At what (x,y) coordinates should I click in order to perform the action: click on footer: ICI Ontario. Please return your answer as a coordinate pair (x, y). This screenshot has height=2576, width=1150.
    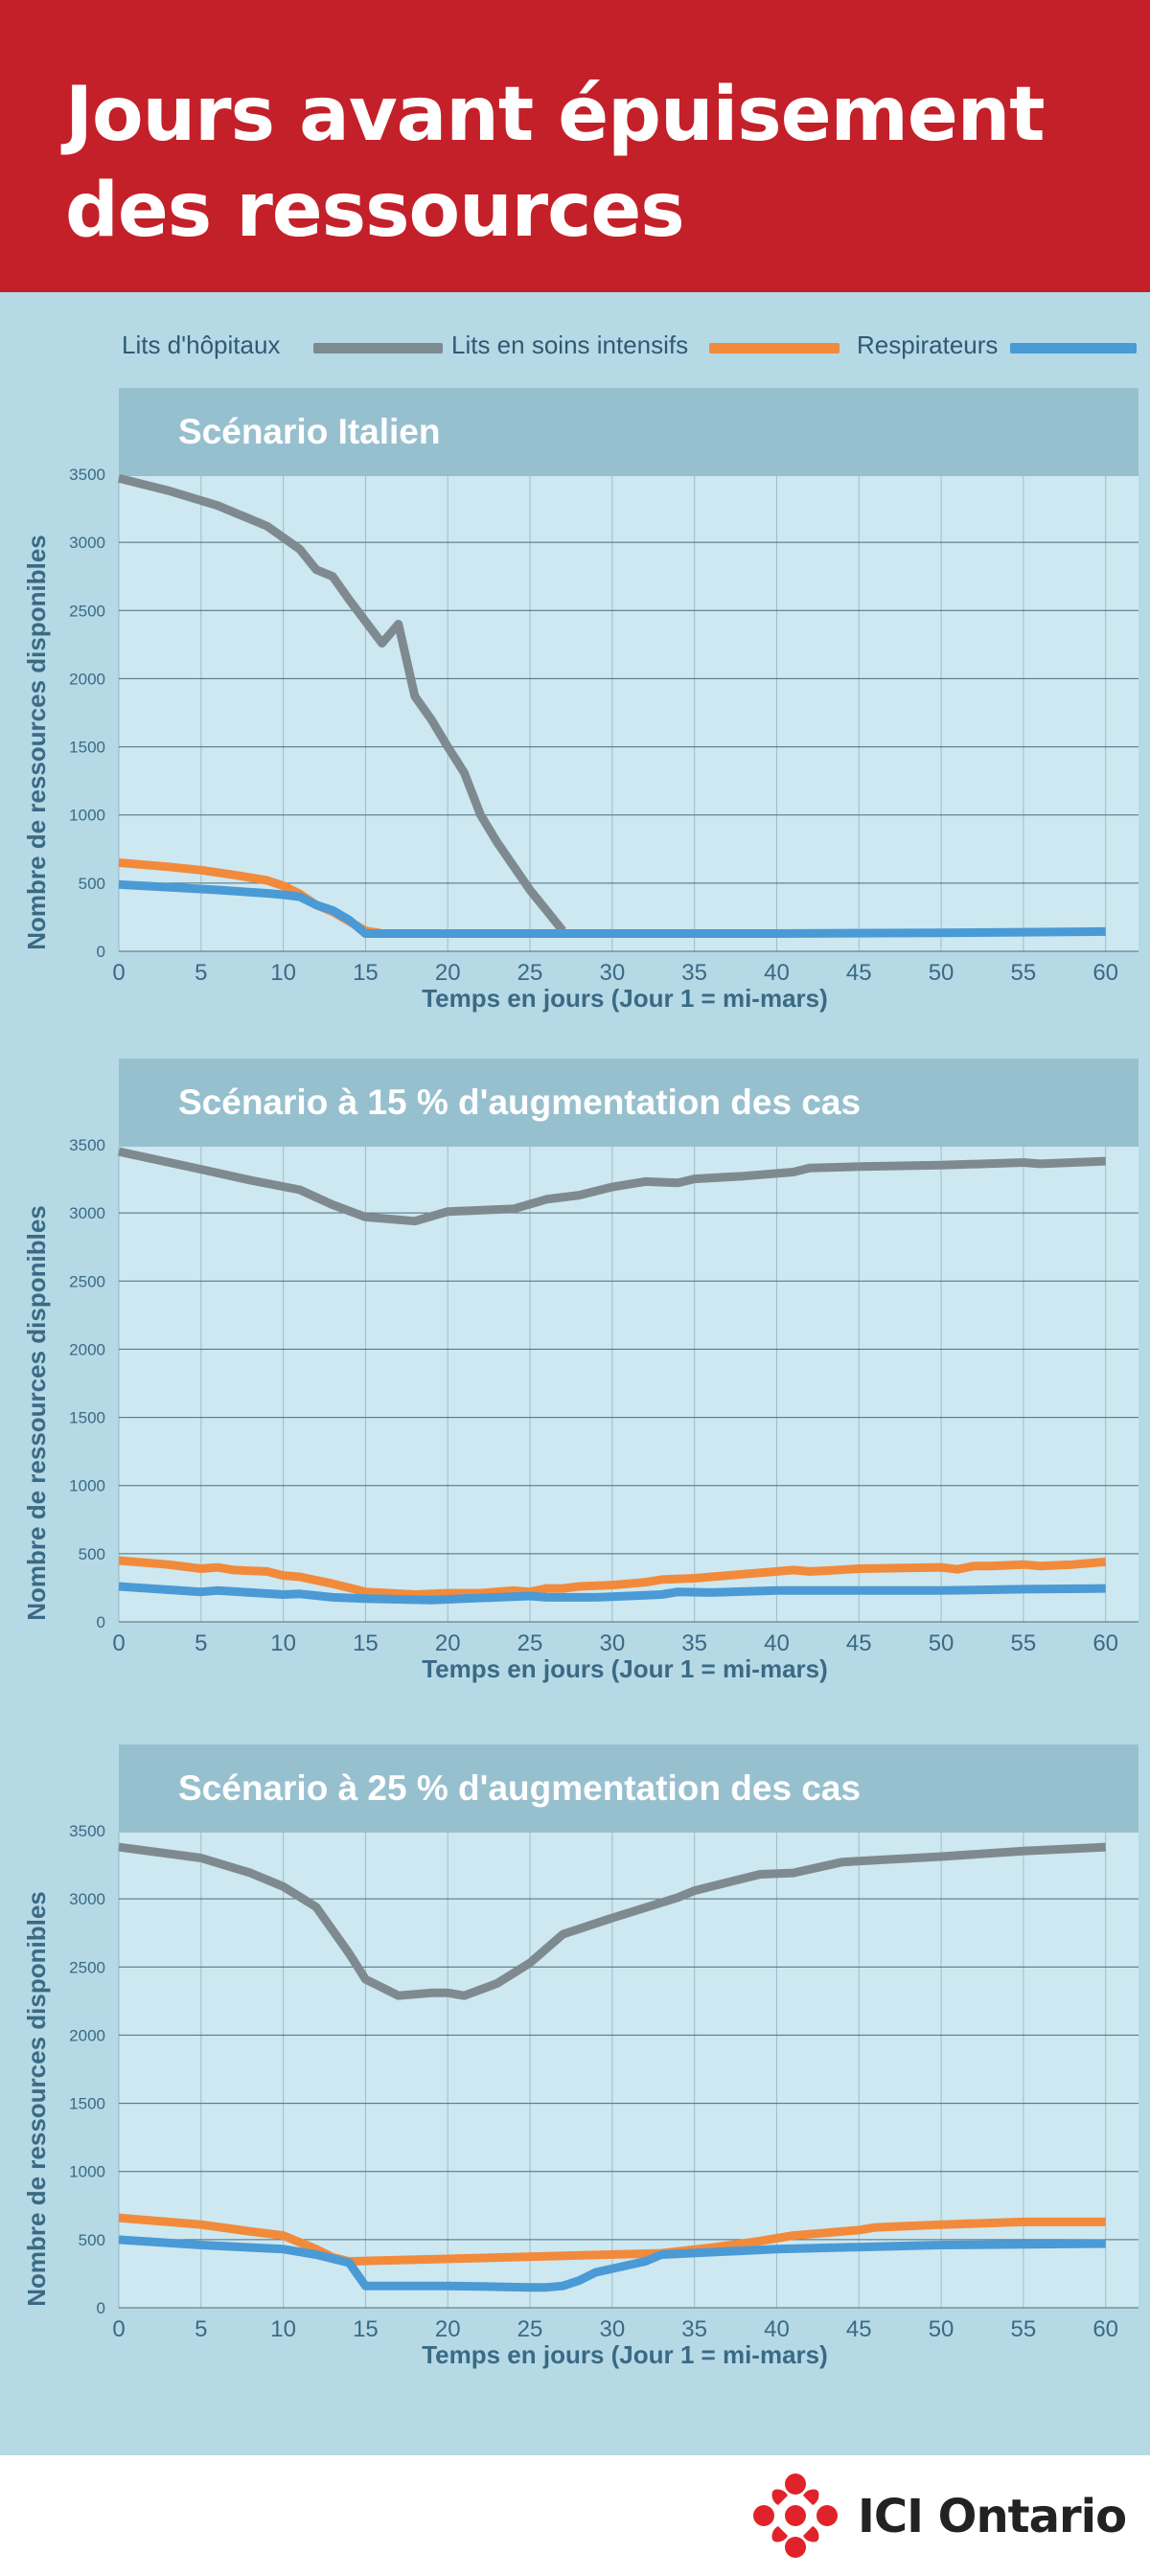
    Looking at the image, I should click on (575, 2515).